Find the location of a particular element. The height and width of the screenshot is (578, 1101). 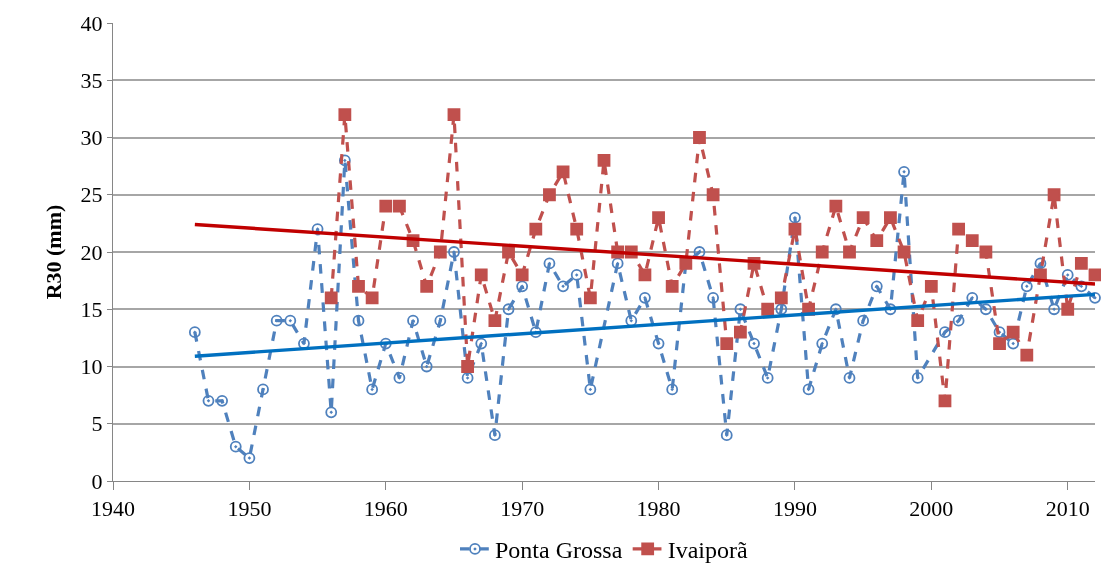

x-tick-label: 1940 is located at coordinates (113, 509).